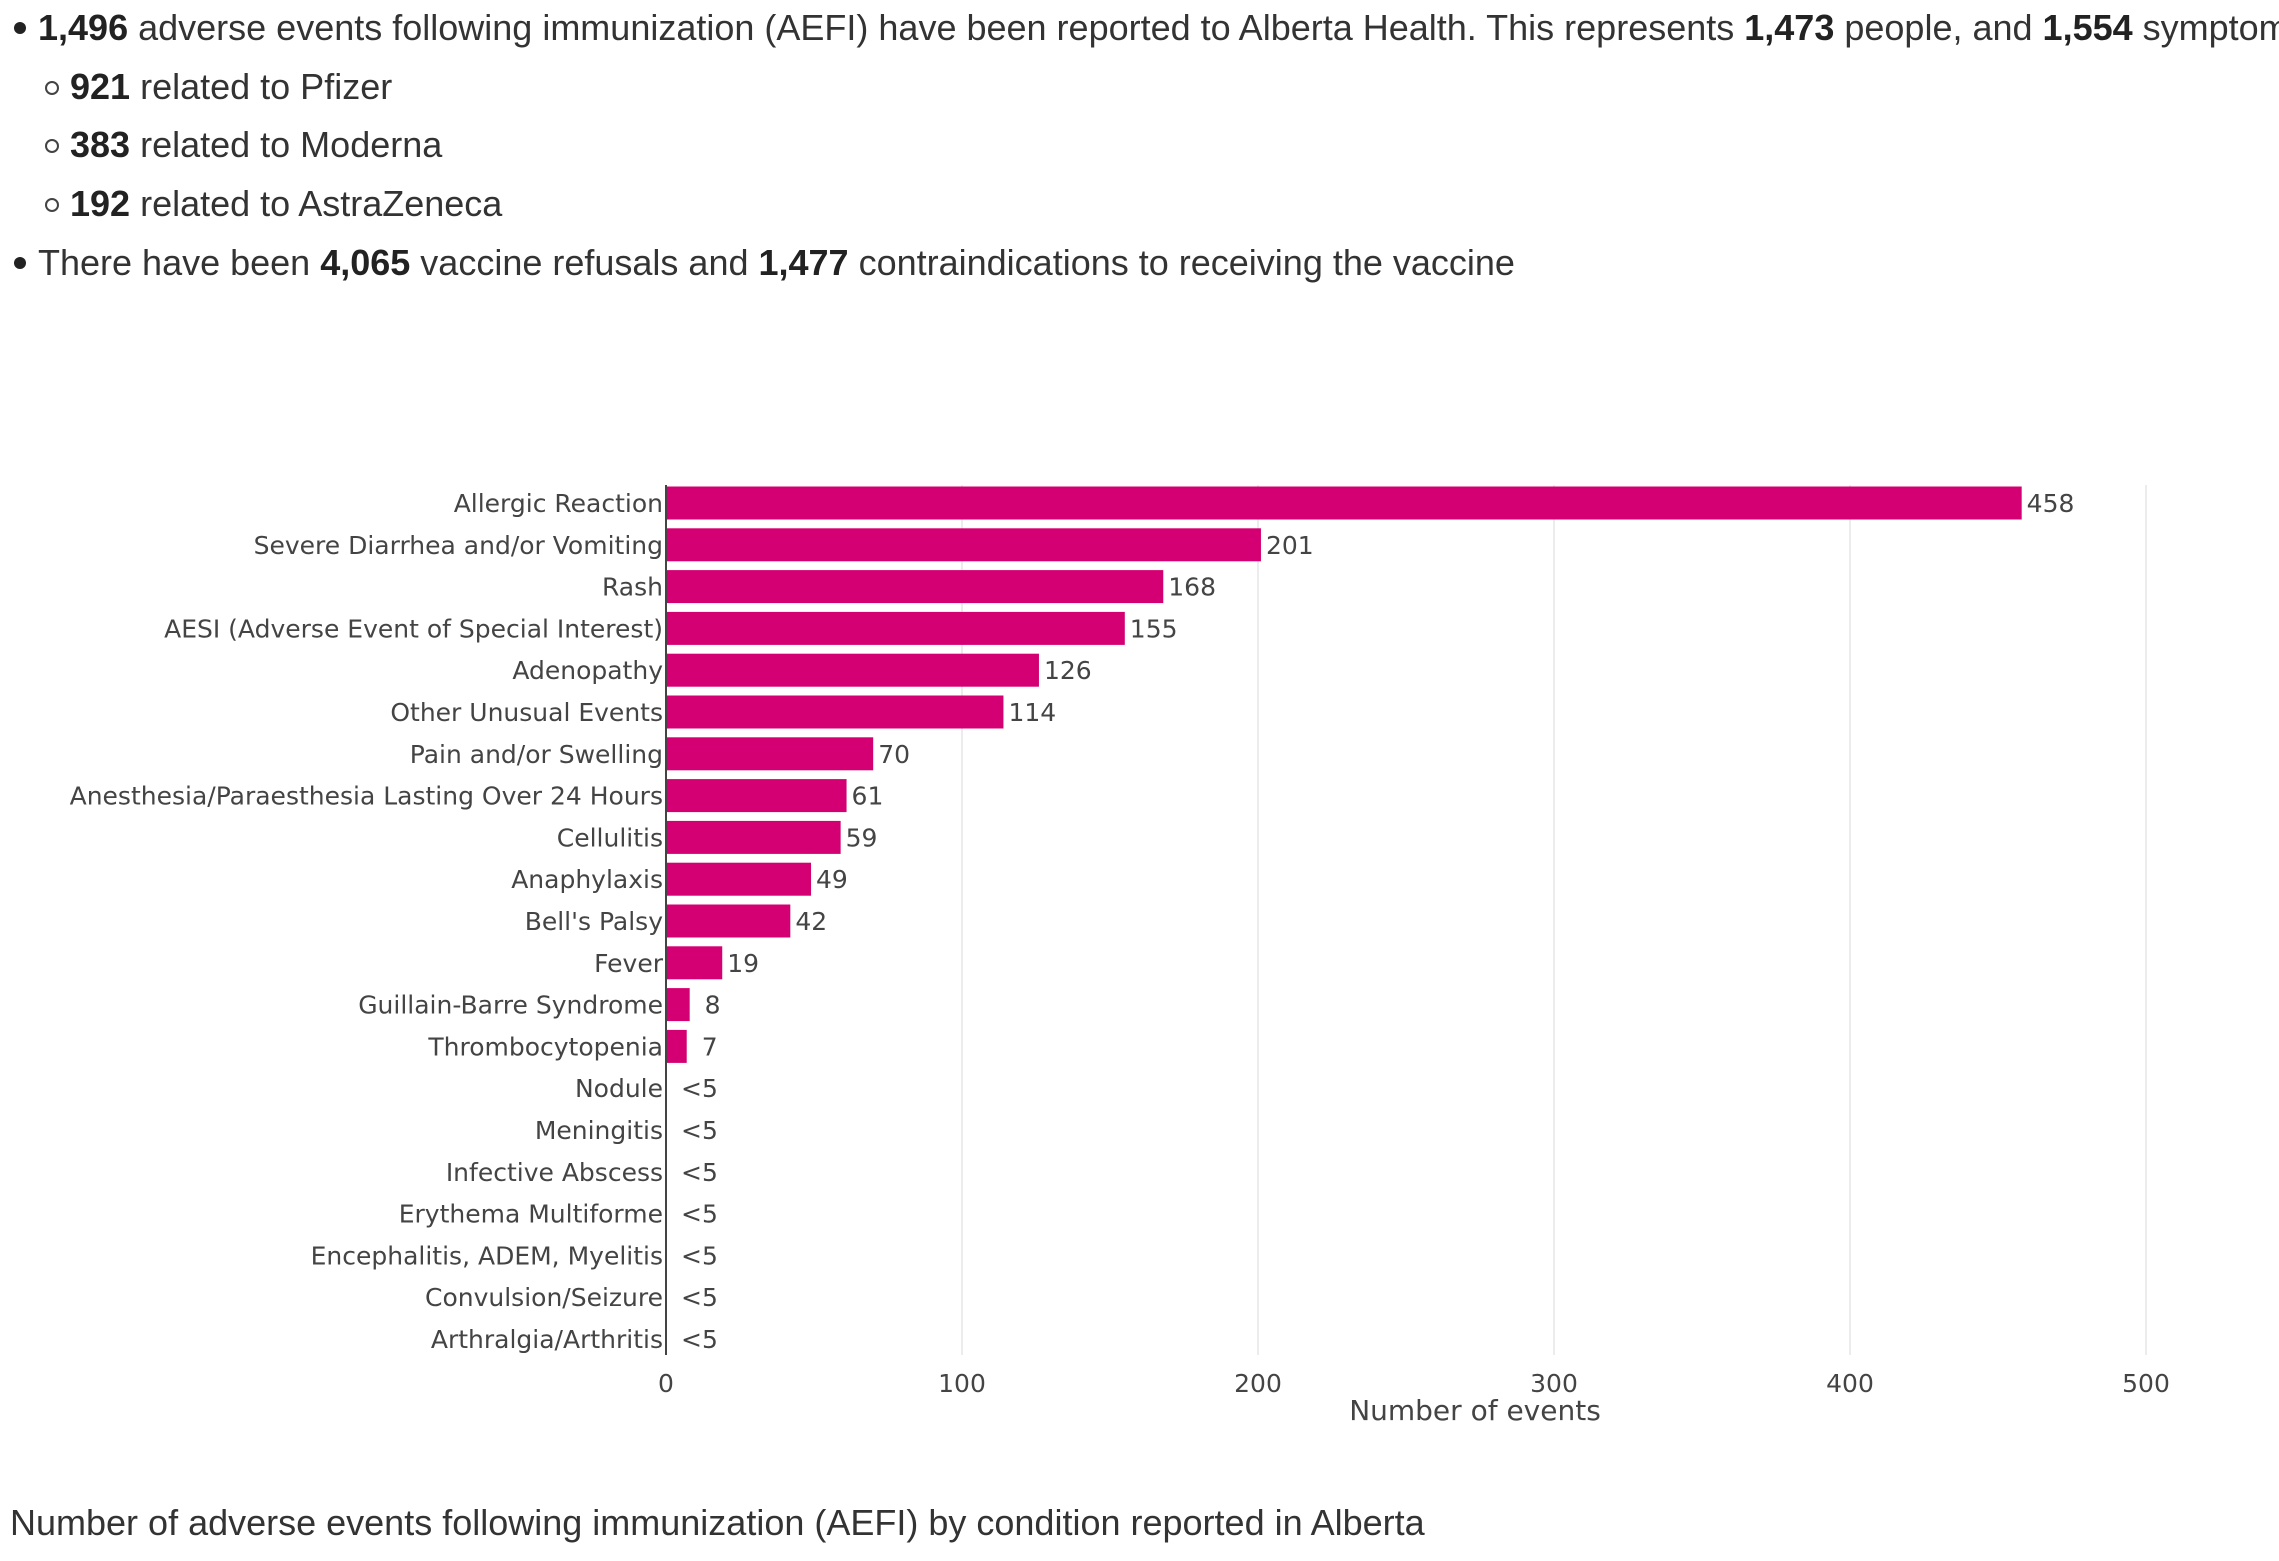 This screenshot has height=1561, width=2279. I want to click on summary-sub-moderna: 383 related to Moderna, so click(256, 144).